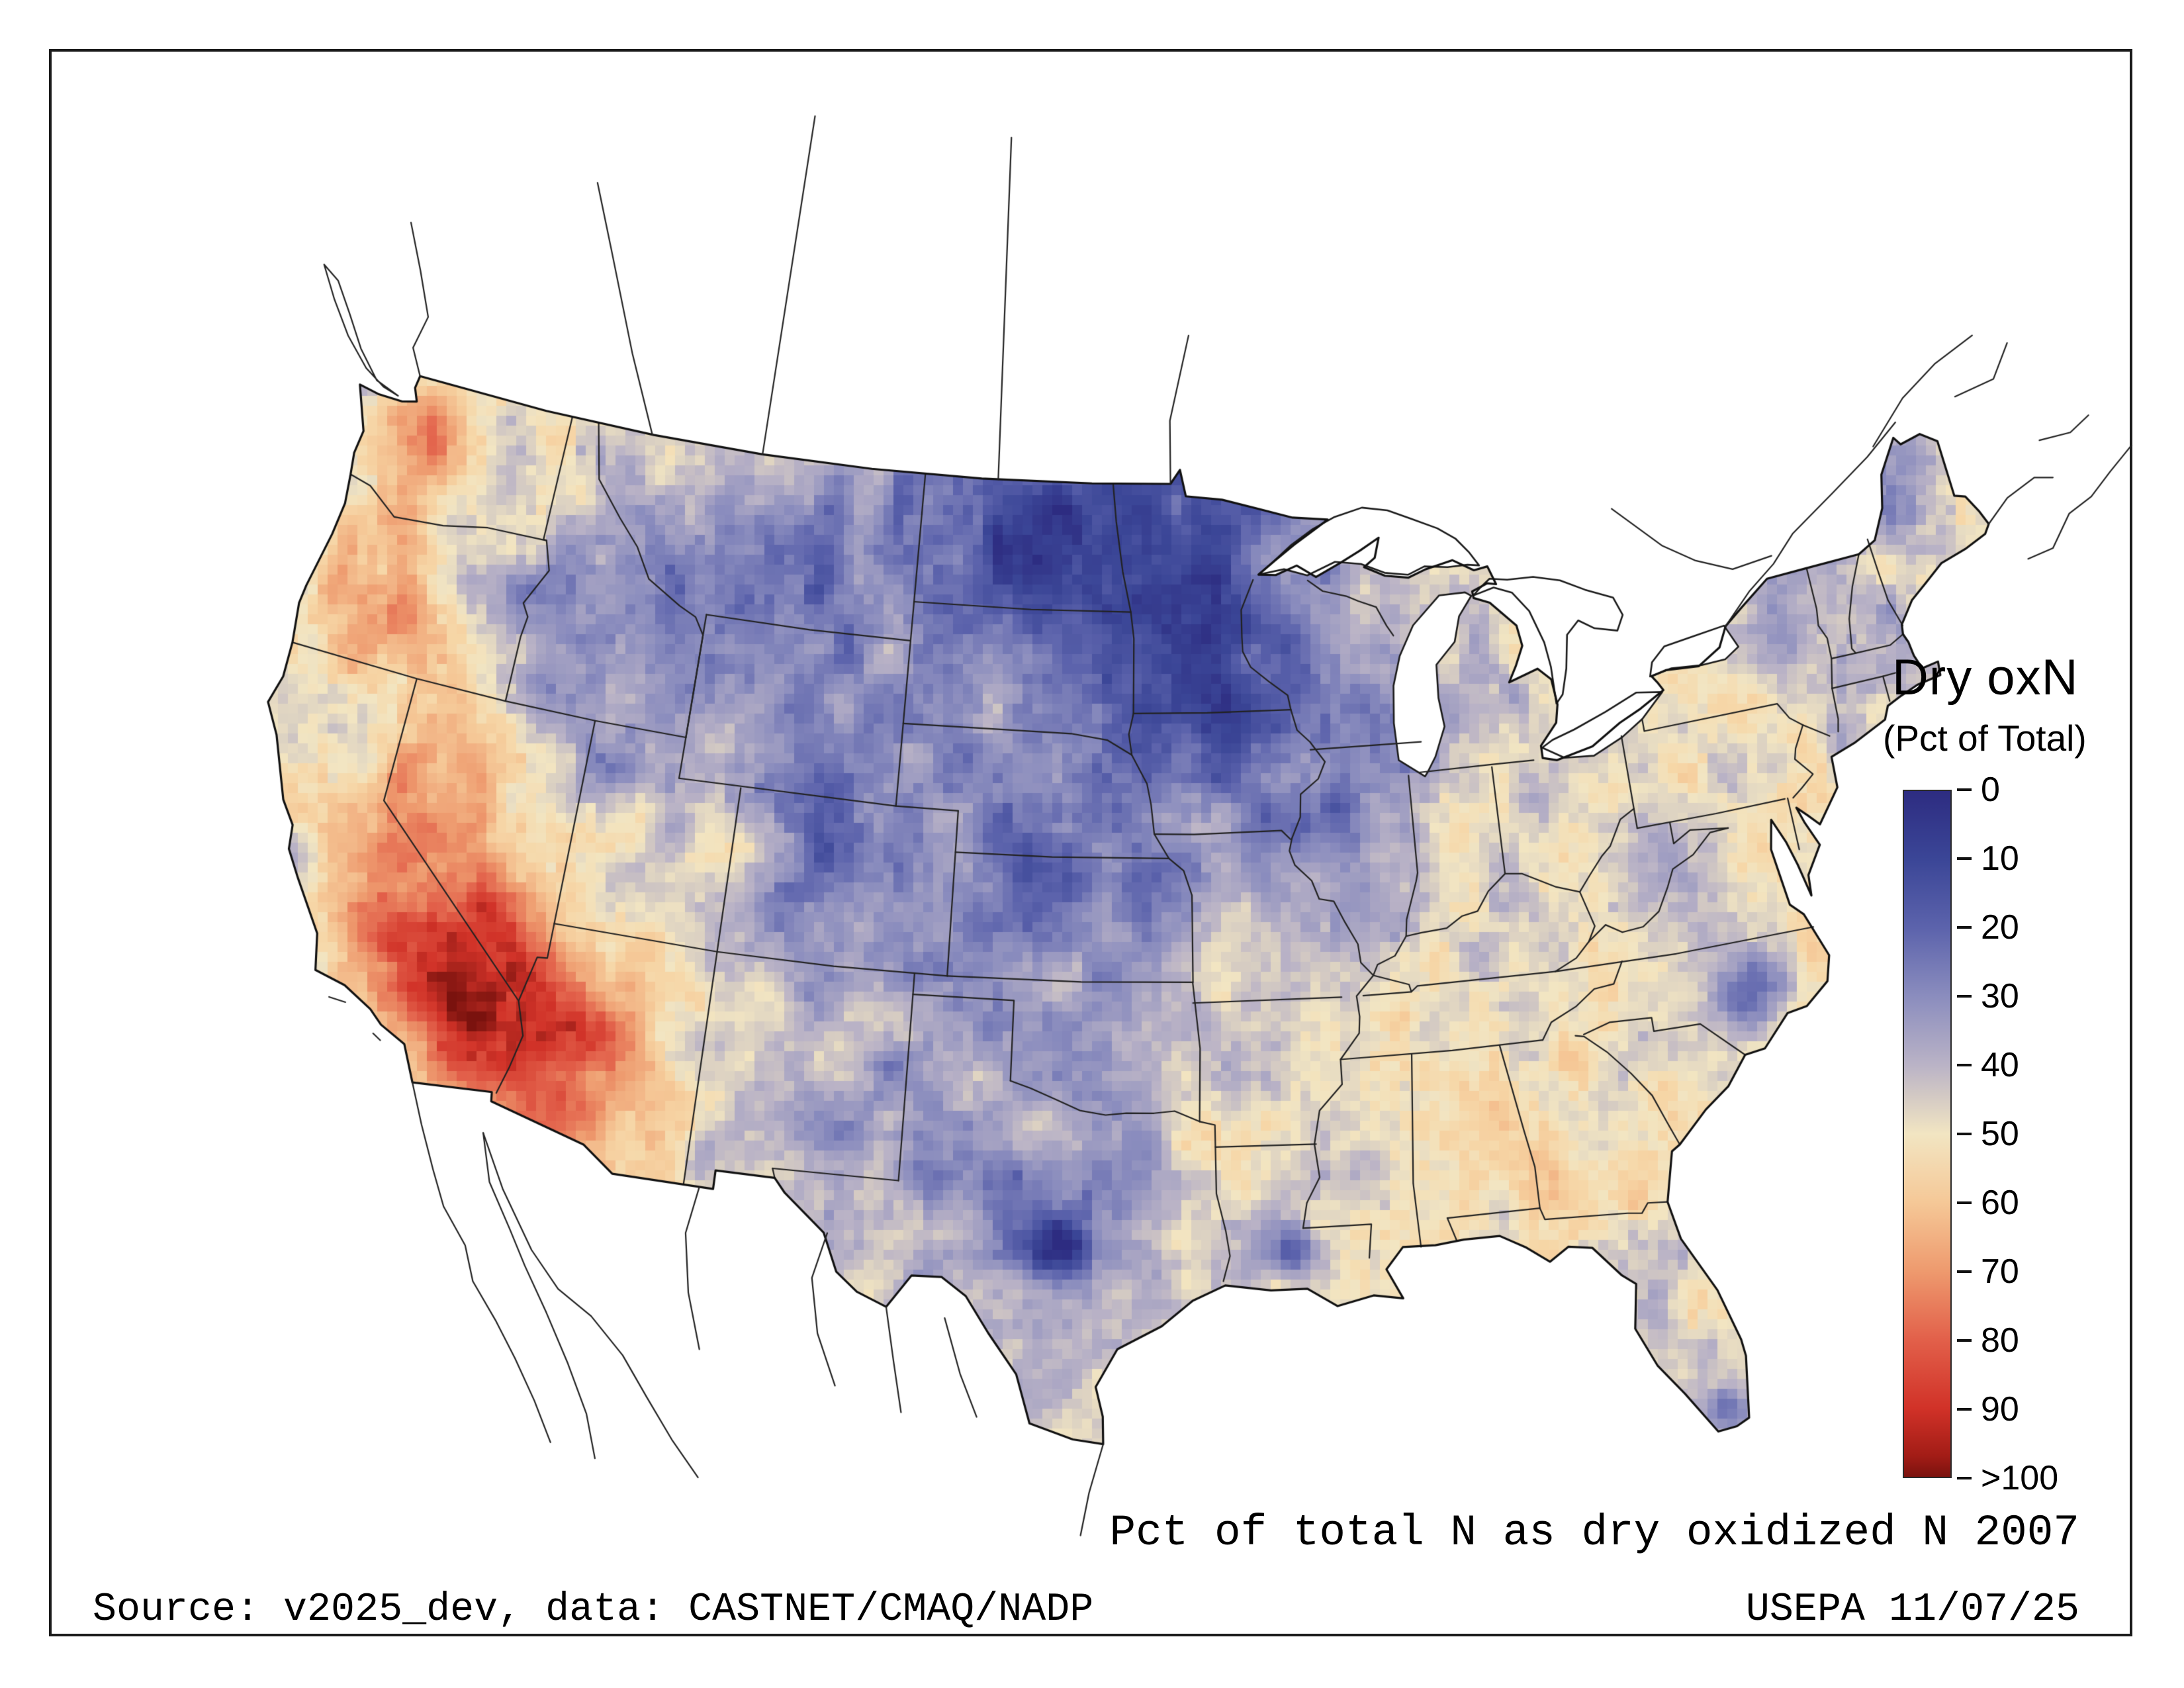 Image resolution: width=2184 pixels, height=1688 pixels. Describe the element at coordinates (2000, 996) in the screenshot. I see `colorbar-tick-label: 30` at that location.